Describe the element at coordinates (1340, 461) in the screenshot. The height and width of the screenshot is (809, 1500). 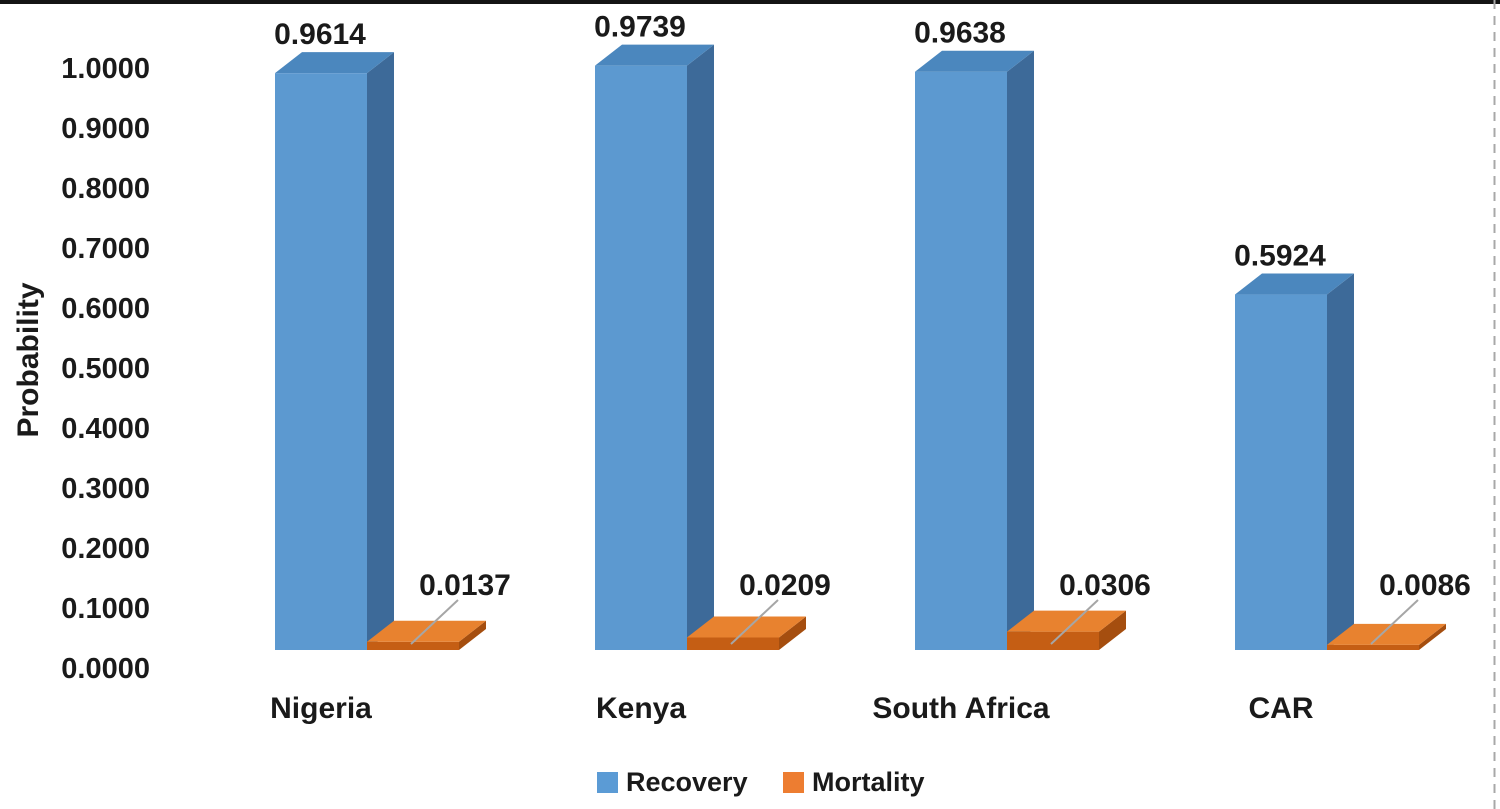
I see `recovery-bar-side-car` at that location.